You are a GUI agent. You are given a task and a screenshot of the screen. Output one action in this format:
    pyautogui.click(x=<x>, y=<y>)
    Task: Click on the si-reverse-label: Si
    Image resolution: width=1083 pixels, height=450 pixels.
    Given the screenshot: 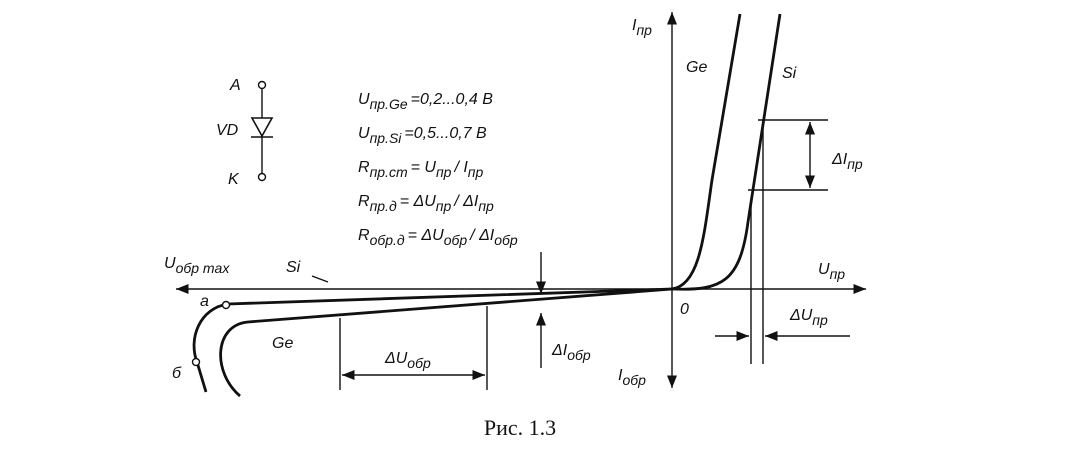 What is the action you would take?
    pyautogui.click(x=293, y=267)
    